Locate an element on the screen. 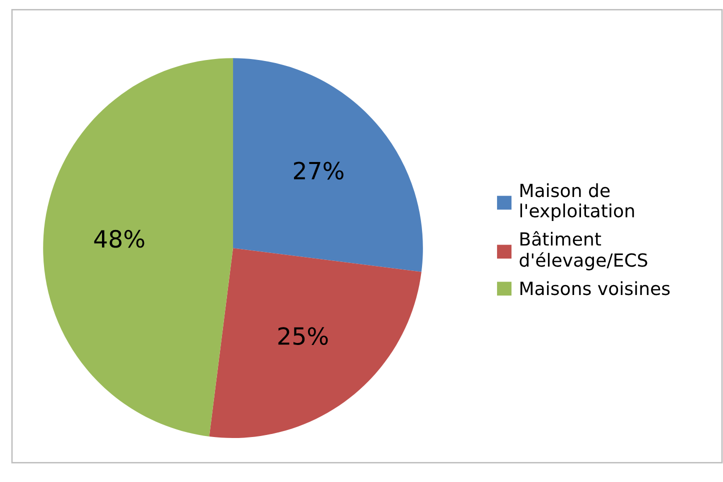 This screenshot has height=482, width=723. legend-label: Bâtiment d'élevage/ECS is located at coordinates (584, 250).